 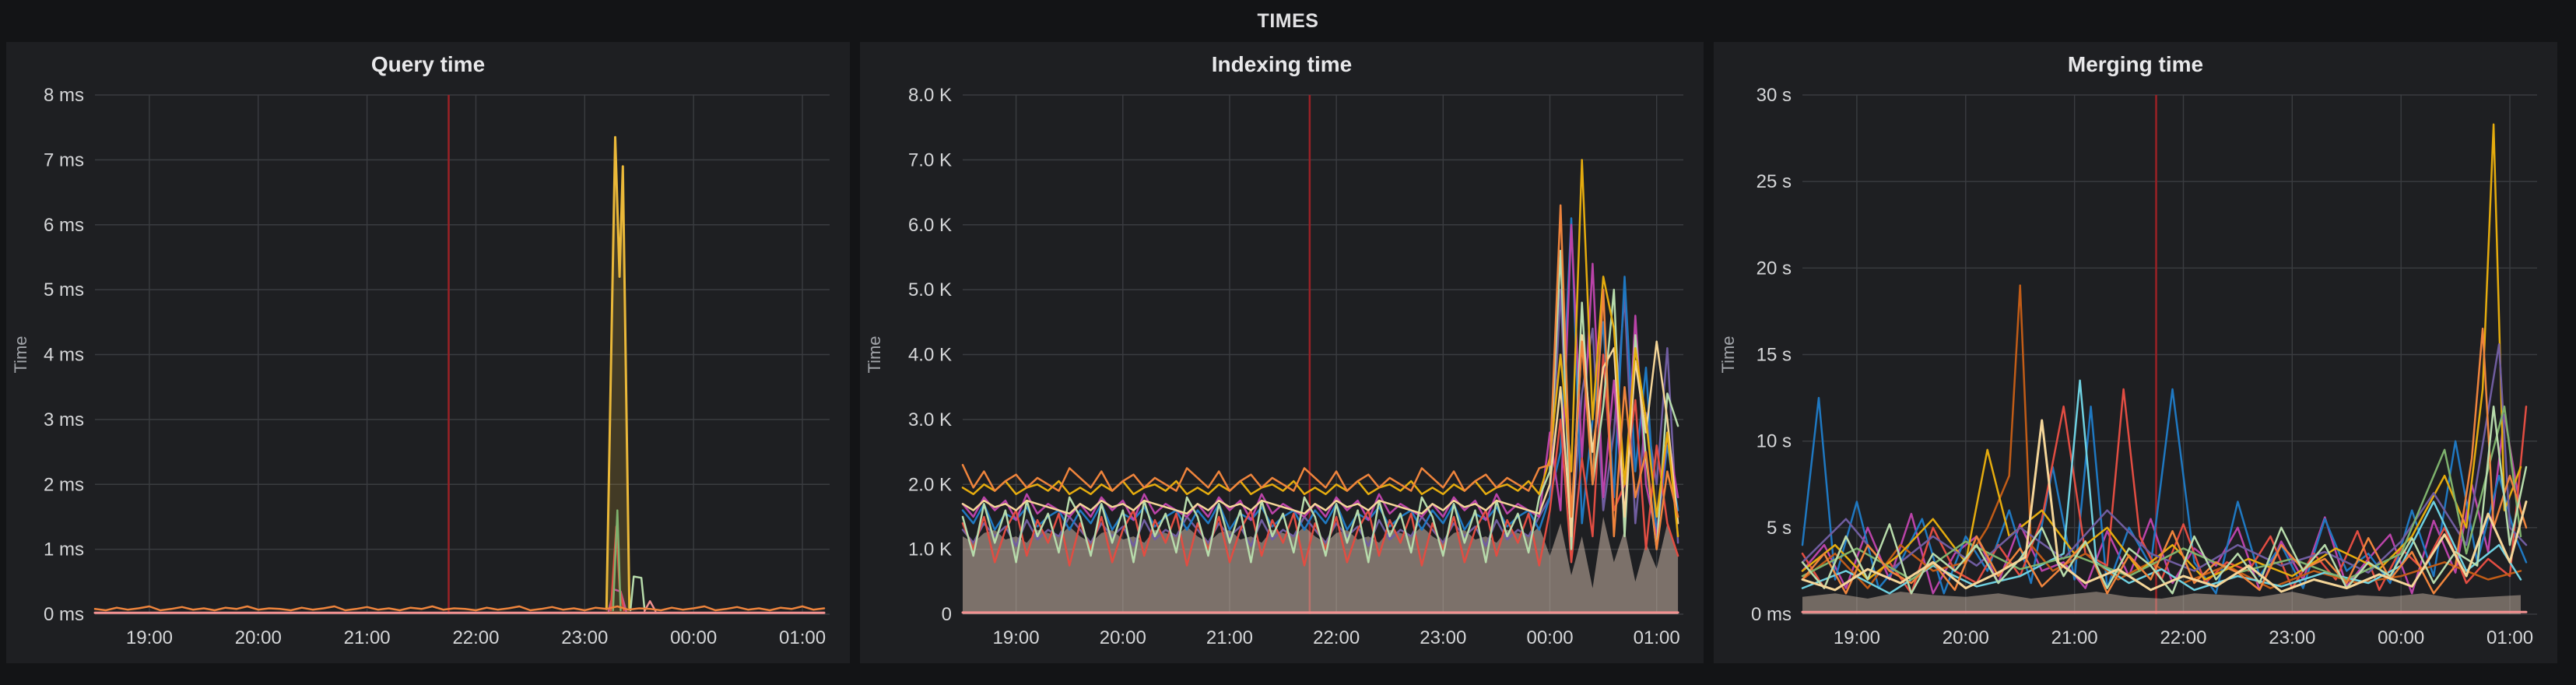 I want to click on svg-text: 1.0 K, so click(x=930, y=549).